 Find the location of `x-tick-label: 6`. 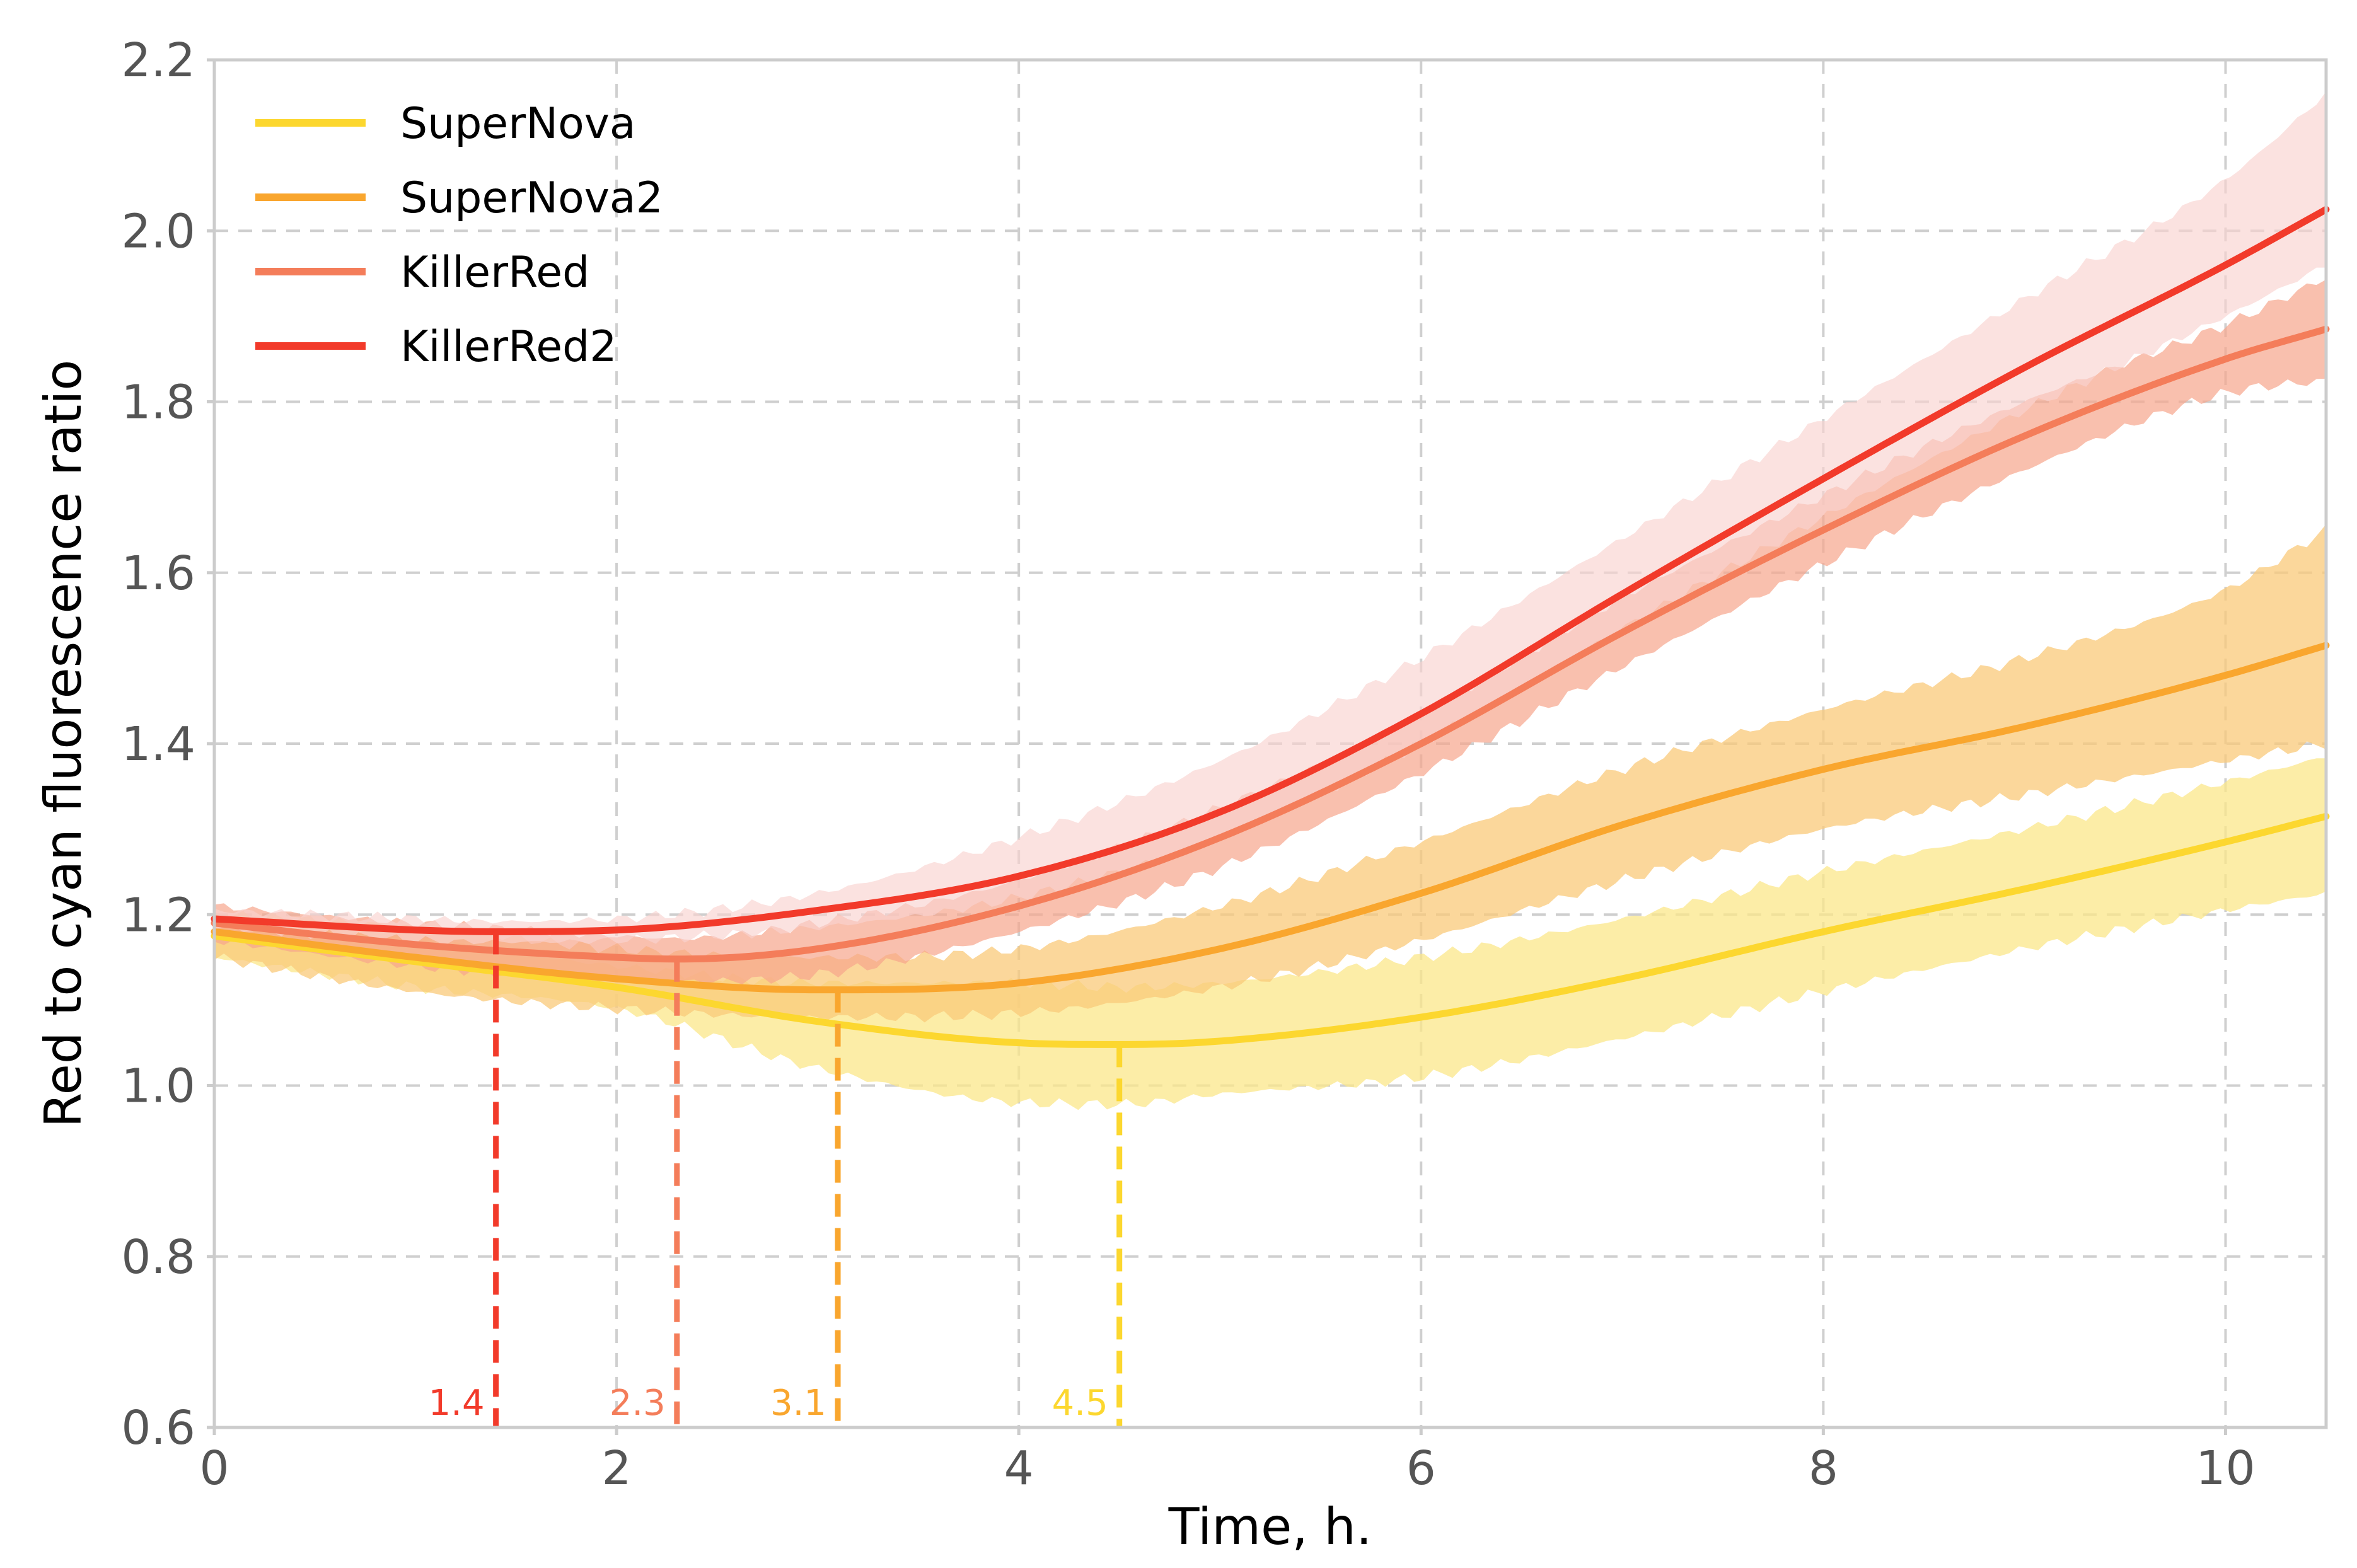

x-tick-label: 6 is located at coordinates (1421, 1468).